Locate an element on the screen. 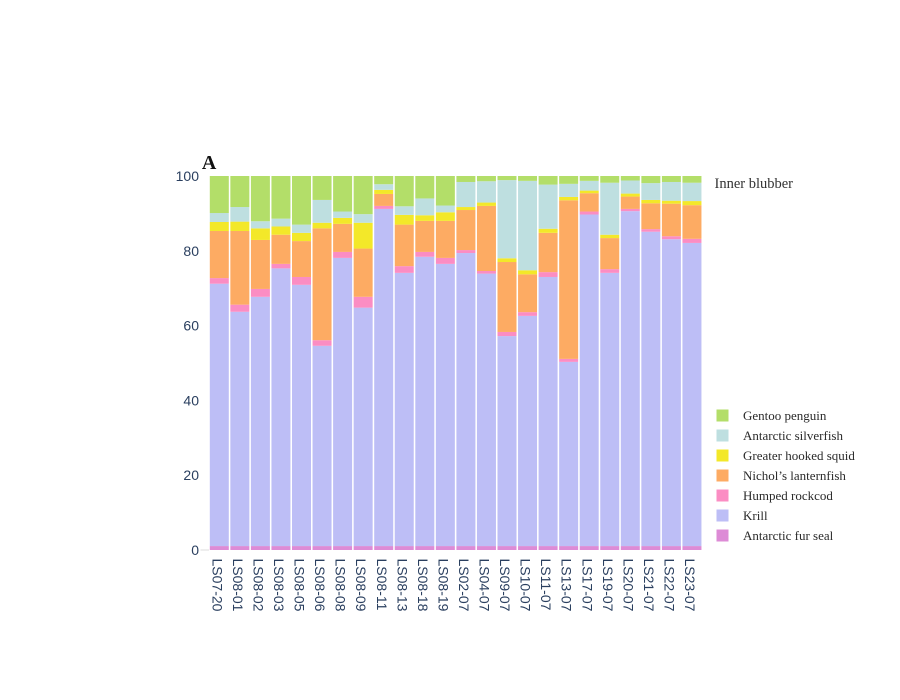 The width and height of the screenshot is (900, 700). svg-text: LS08-19 is located at coordinates (443, 585).